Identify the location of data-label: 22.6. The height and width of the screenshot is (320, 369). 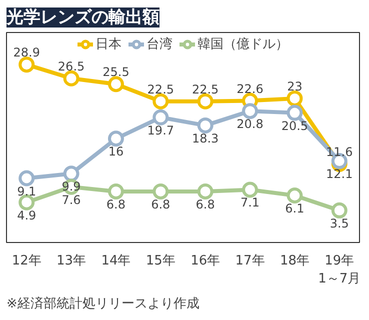
(250, 89).